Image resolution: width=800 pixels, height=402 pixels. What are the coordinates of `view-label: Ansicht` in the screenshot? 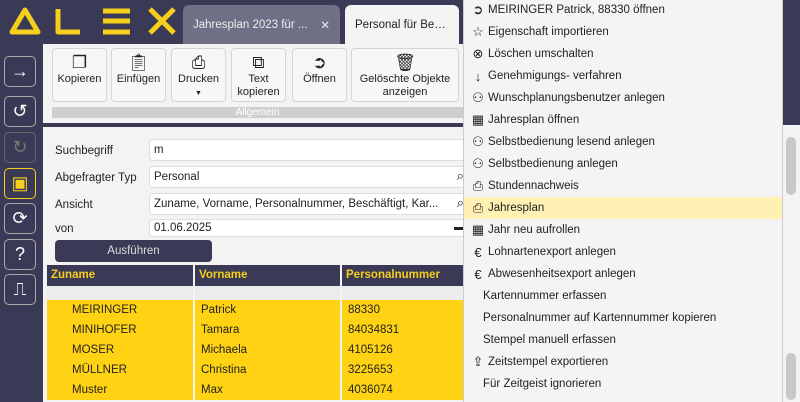 It's located at (74, 205).